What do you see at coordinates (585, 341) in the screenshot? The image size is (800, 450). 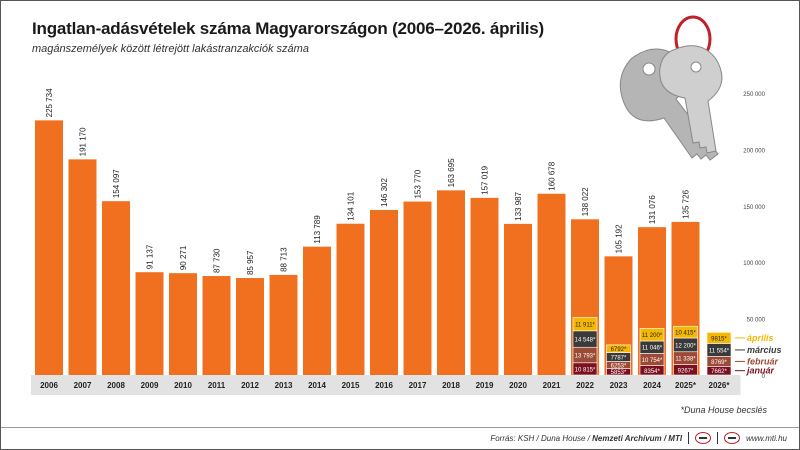 I see `month-data-label: 14 548*` at bounding box center [585, 341].